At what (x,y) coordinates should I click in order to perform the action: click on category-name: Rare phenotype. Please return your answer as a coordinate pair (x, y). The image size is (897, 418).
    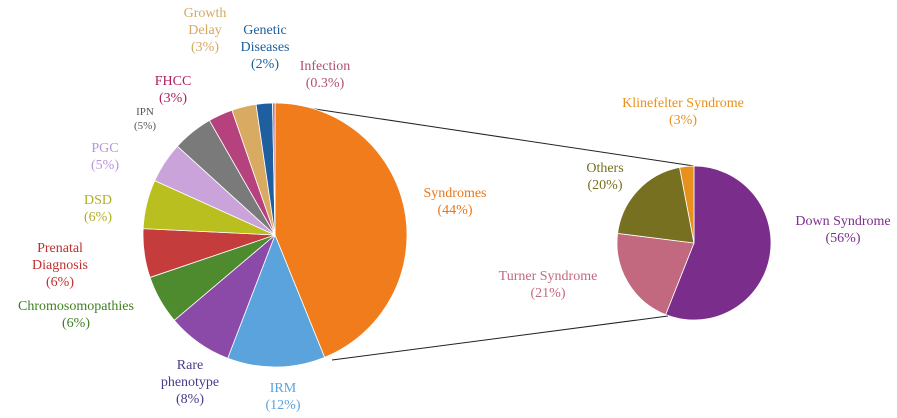
    Looking at the image, I should click on (190, 374).